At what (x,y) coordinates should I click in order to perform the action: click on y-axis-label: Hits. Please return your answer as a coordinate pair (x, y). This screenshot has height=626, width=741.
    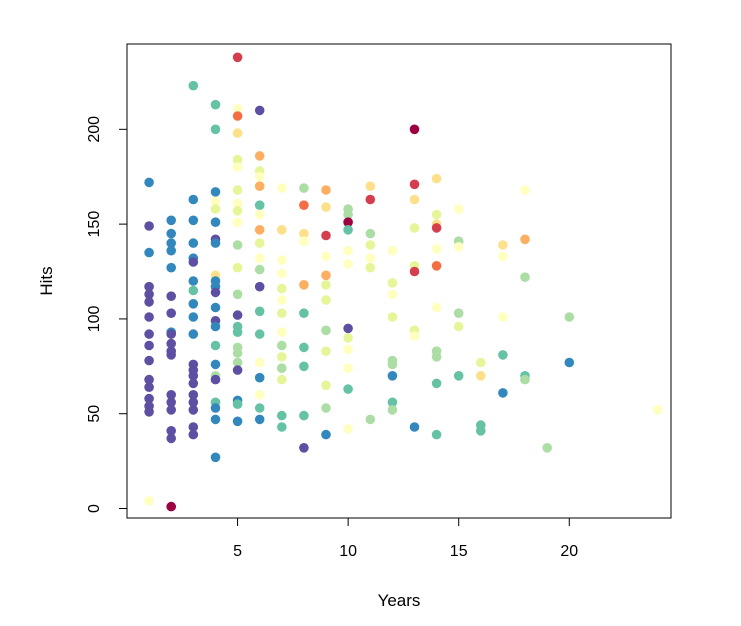
    Looking at the image, I should click on (46, 280).